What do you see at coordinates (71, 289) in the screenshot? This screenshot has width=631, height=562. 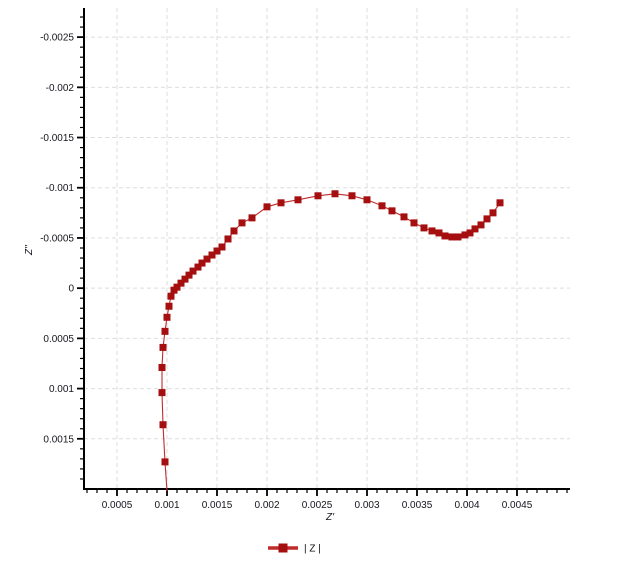 I see `y-tick-label: 0` at bounding box center [71, 289].